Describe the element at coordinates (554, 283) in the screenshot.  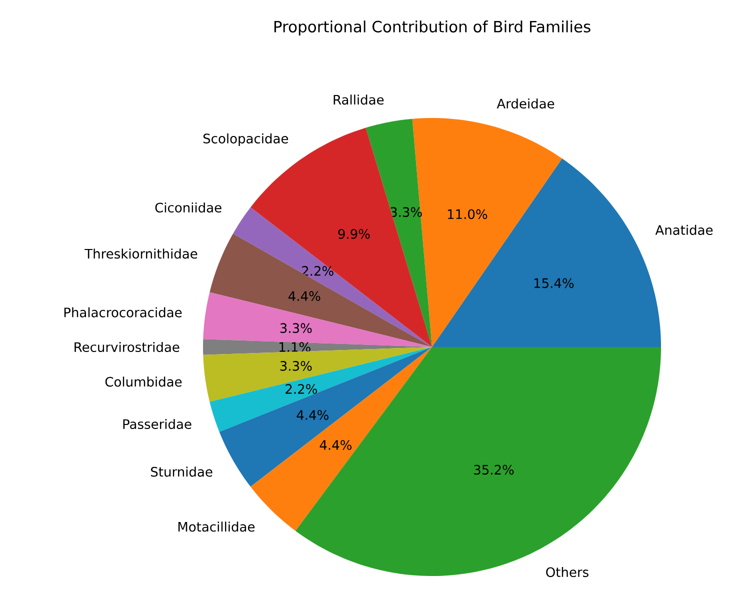
I see `data-label: 15.4%` at that location.